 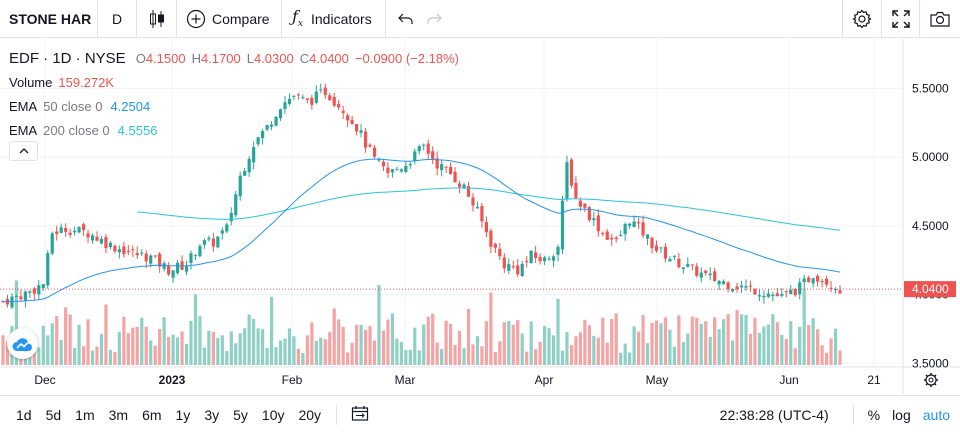 I want to click on settings-button, so click(x=862, y=19).